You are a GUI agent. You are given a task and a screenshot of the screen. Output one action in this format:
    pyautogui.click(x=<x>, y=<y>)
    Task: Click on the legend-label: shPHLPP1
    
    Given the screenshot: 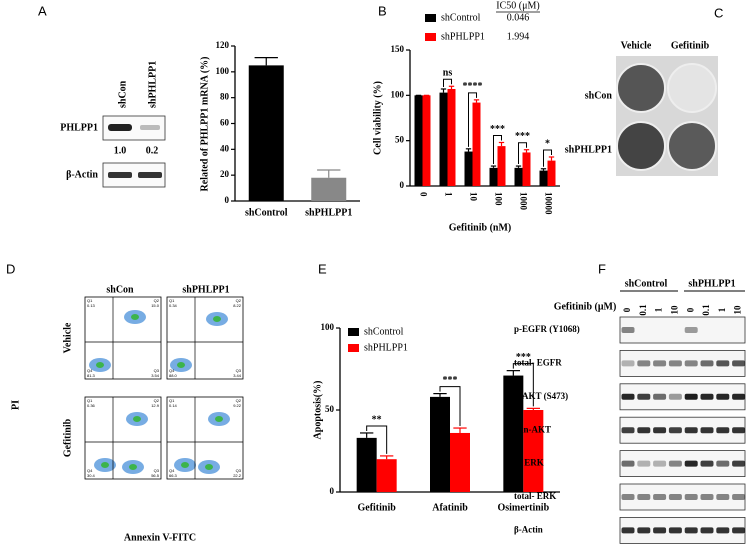 What is the action you would take?
    pyautogui.click(x=386, y=347)
    